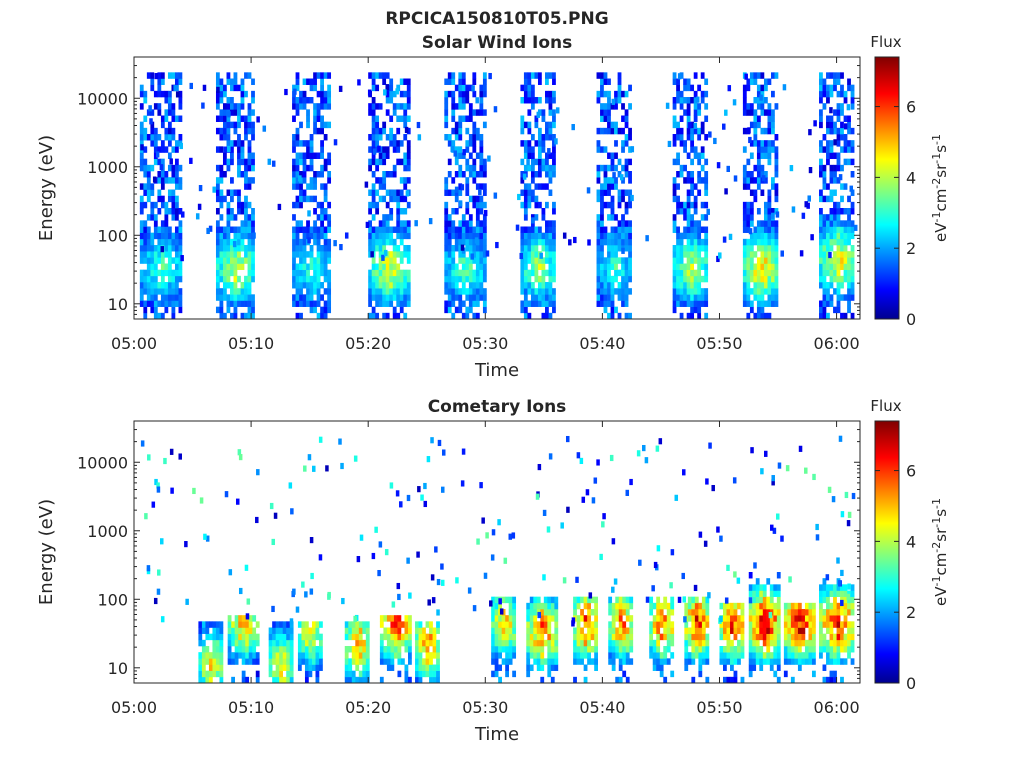 The width and height of the screenshot is (1024, 768). What do you see at coordinates (602, 707) in the screenshot?
I see `x-tick-label: 05:40` at bounding box center [602, 707].